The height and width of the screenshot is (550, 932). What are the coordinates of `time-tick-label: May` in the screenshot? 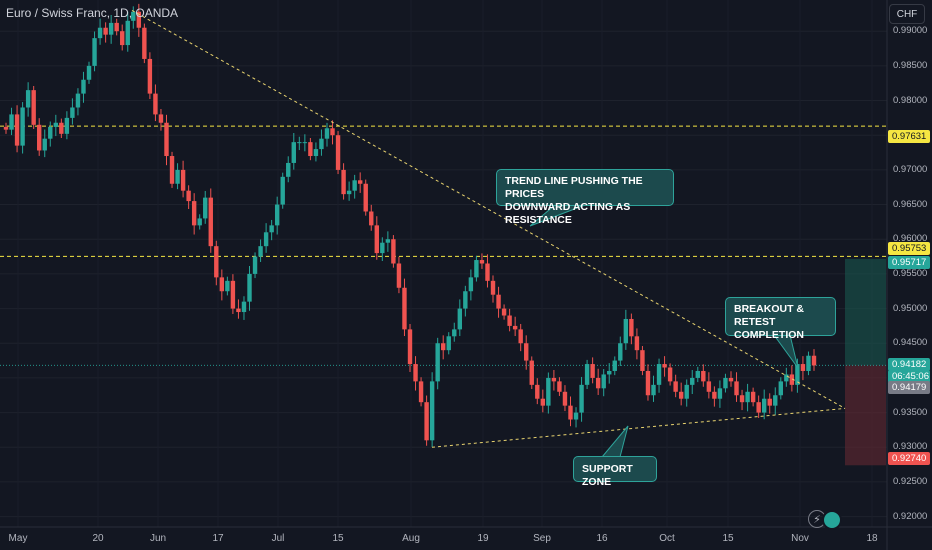 It's located at (18, 538).